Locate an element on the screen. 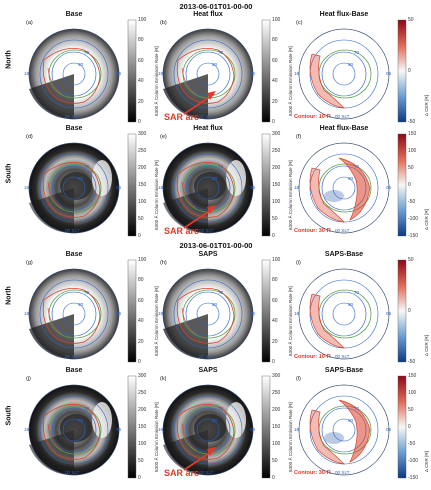 Image resolution: width=431 pixels, height=490 pixels. panel-title: SAPS is located at coordinates (208, 370).